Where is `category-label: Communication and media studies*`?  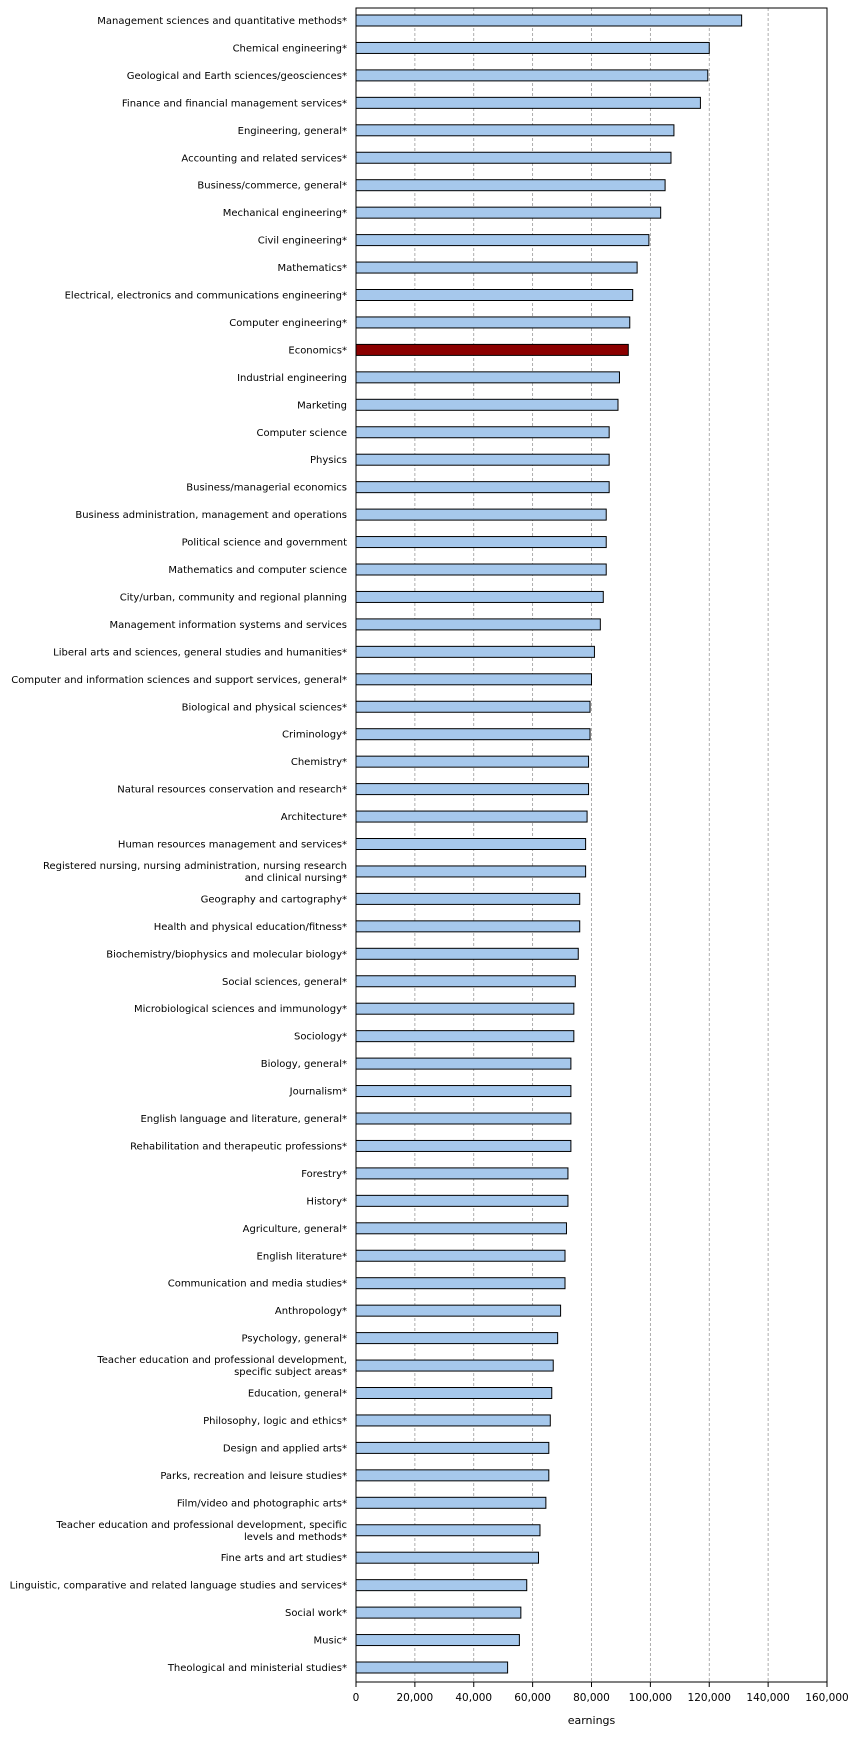 category-label: Communication and media studies* is located at coordinates (257, 1284).